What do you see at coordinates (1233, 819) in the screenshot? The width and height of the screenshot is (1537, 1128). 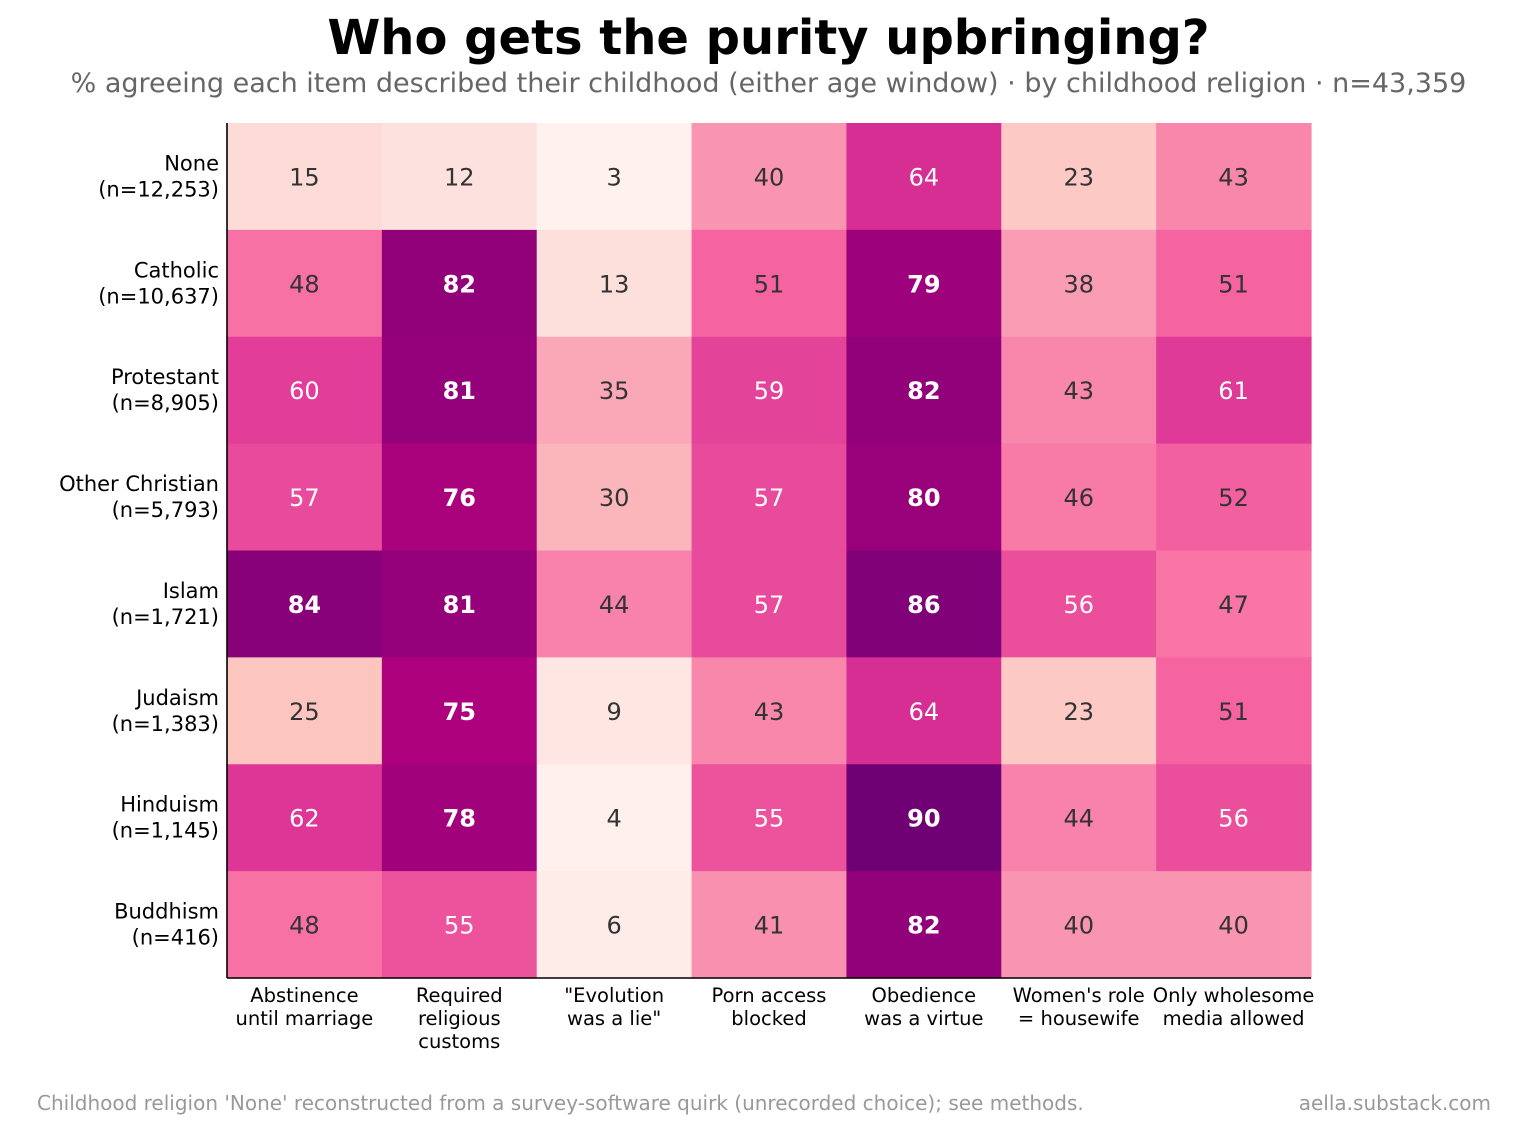 I see `cell-value-label: 56` at bounding box center [1233, 819].